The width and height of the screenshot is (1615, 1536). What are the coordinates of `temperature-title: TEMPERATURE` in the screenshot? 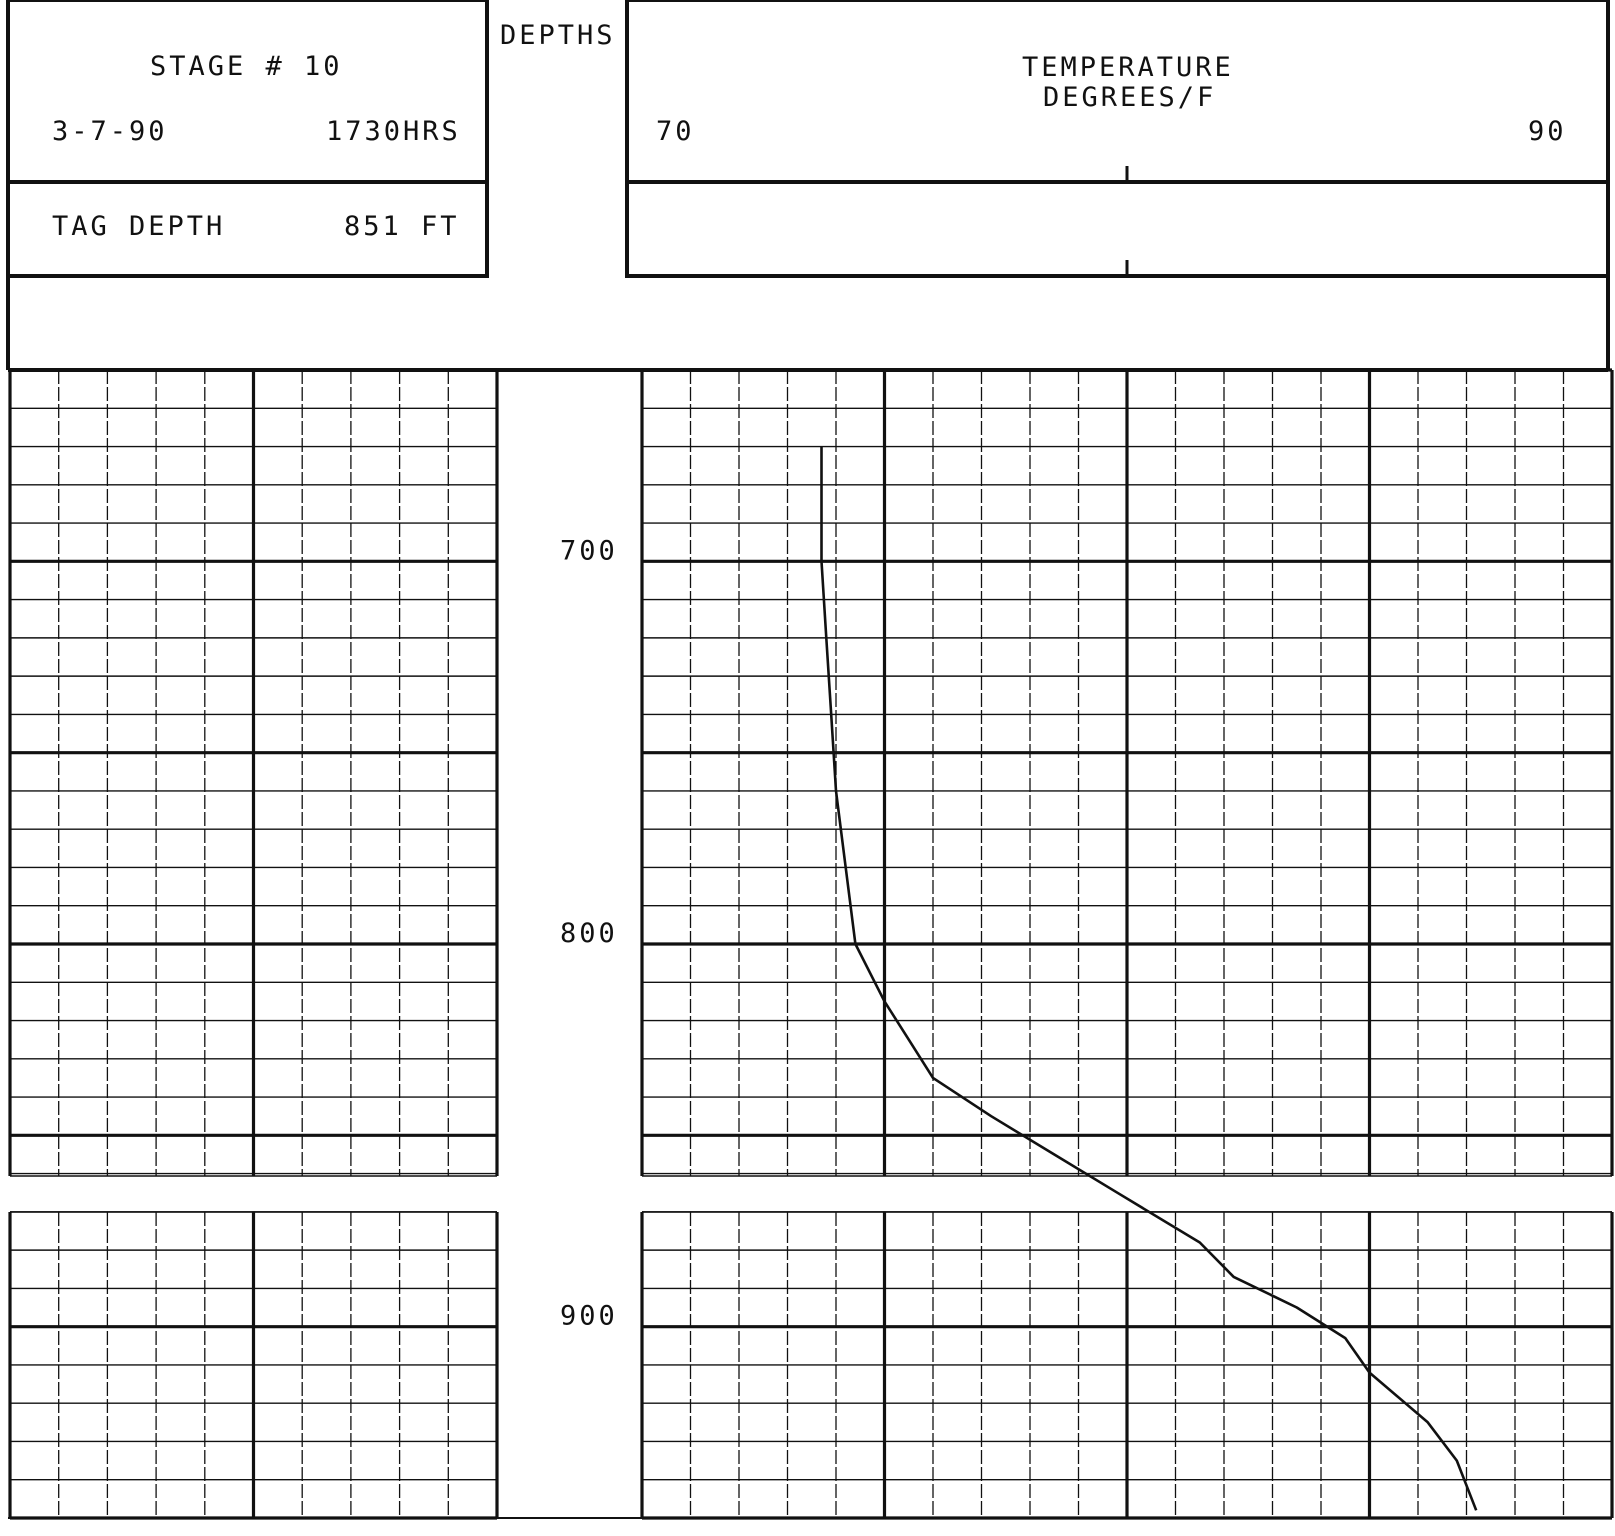 It's located at (1128, 67).